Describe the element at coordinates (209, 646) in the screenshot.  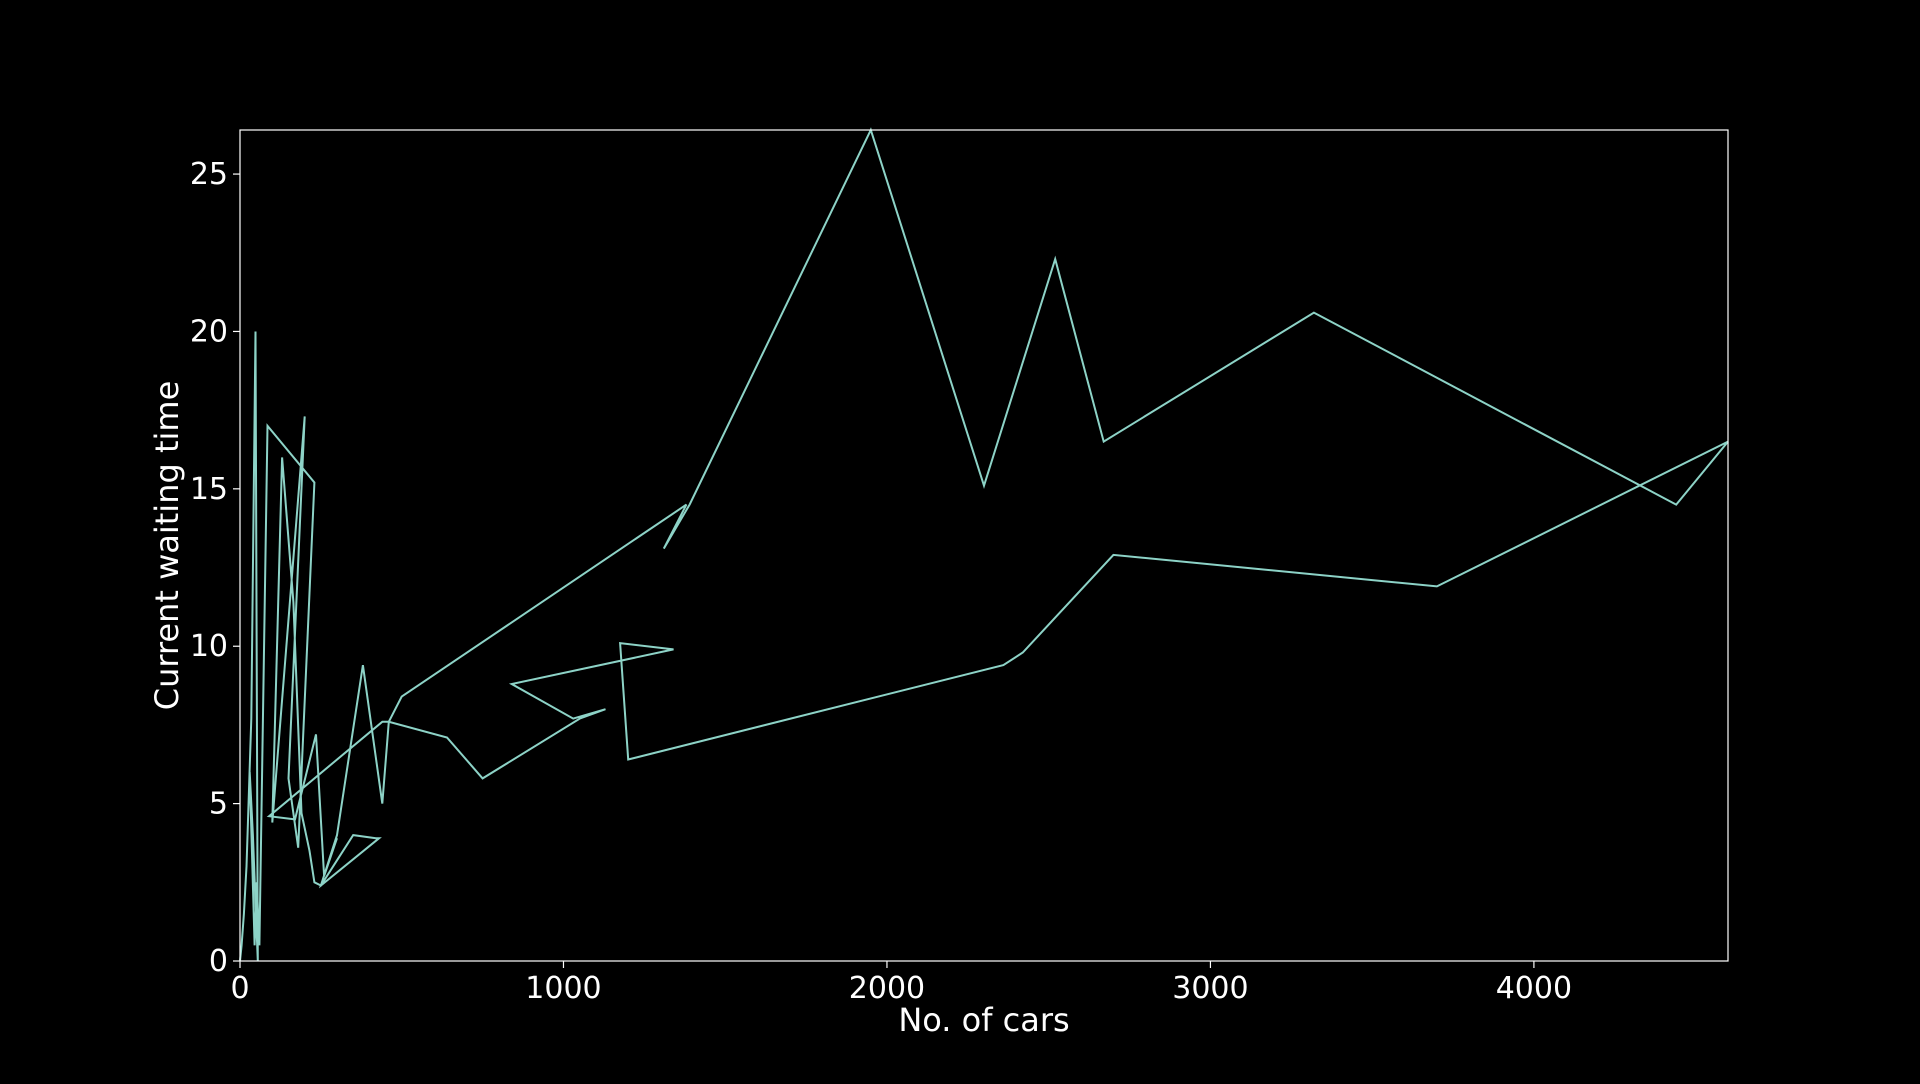
I see `y-tick-label: 10` at that location.